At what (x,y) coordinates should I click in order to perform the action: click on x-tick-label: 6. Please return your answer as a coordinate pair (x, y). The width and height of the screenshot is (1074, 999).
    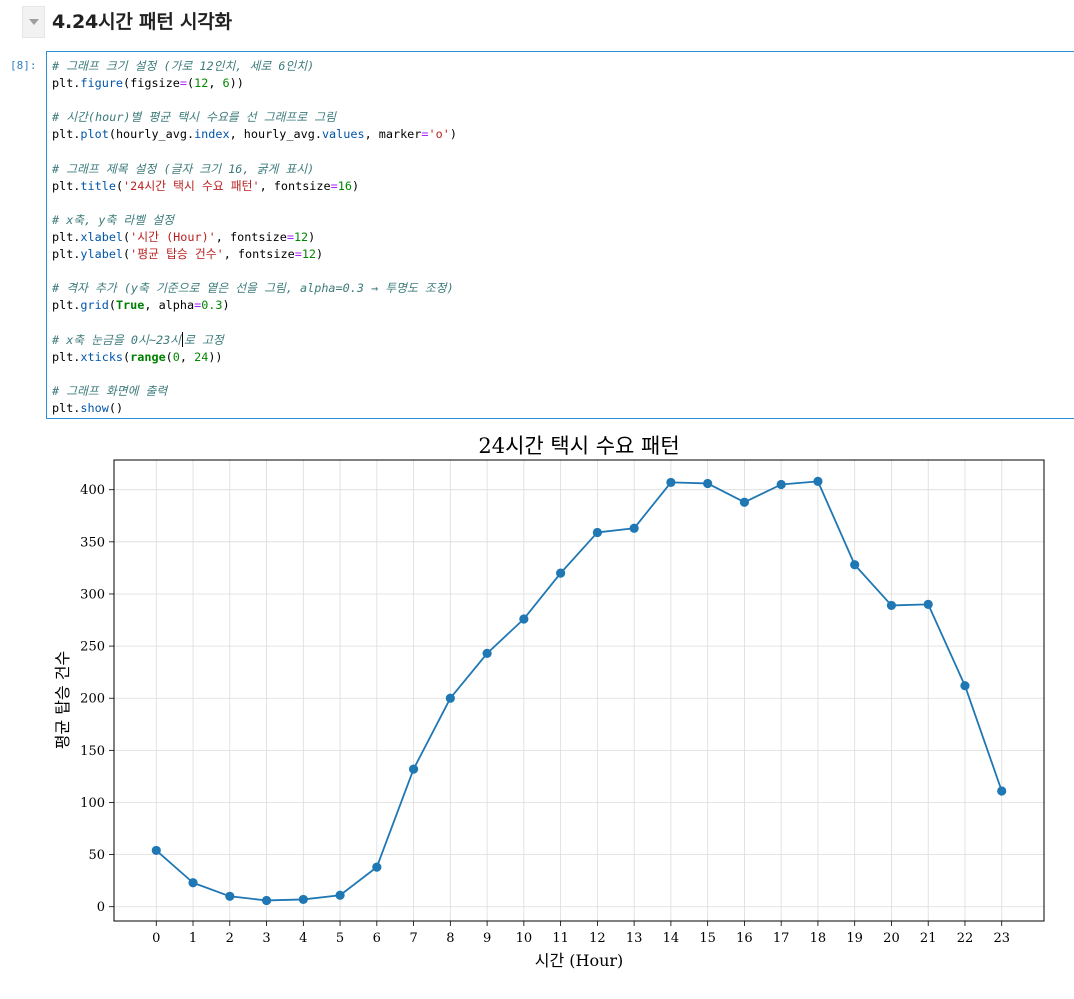
    Looking at the image, I should click on (377, 938).